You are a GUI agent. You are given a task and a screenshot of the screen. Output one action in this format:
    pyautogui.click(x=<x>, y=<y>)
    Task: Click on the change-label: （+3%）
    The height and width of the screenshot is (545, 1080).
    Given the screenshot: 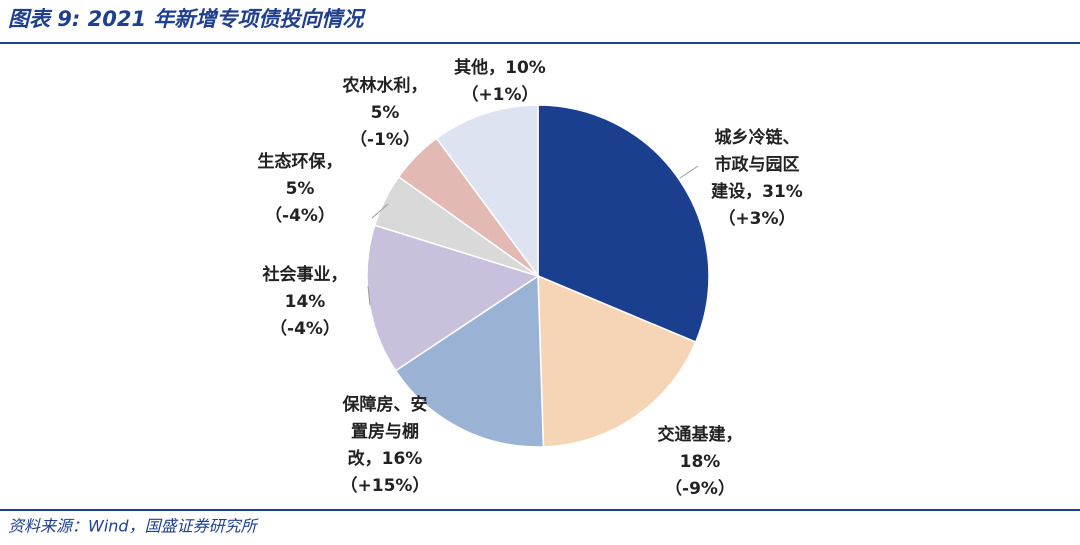 What is the action you would take?
    pyautogui.click(x=756, y=218)
    